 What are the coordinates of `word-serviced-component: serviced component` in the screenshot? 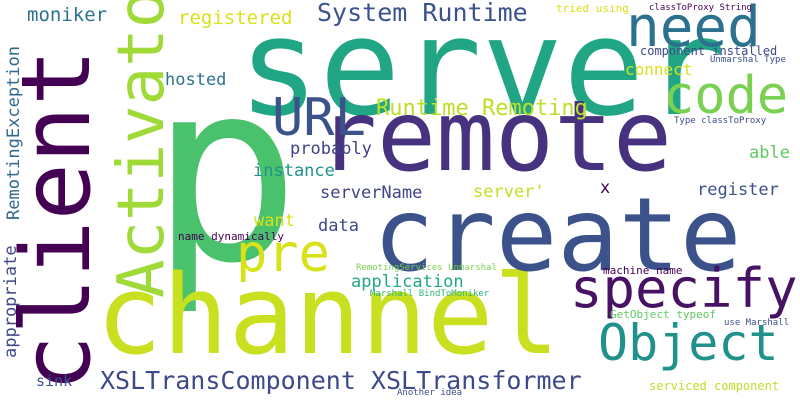 It's located at (714, 386).